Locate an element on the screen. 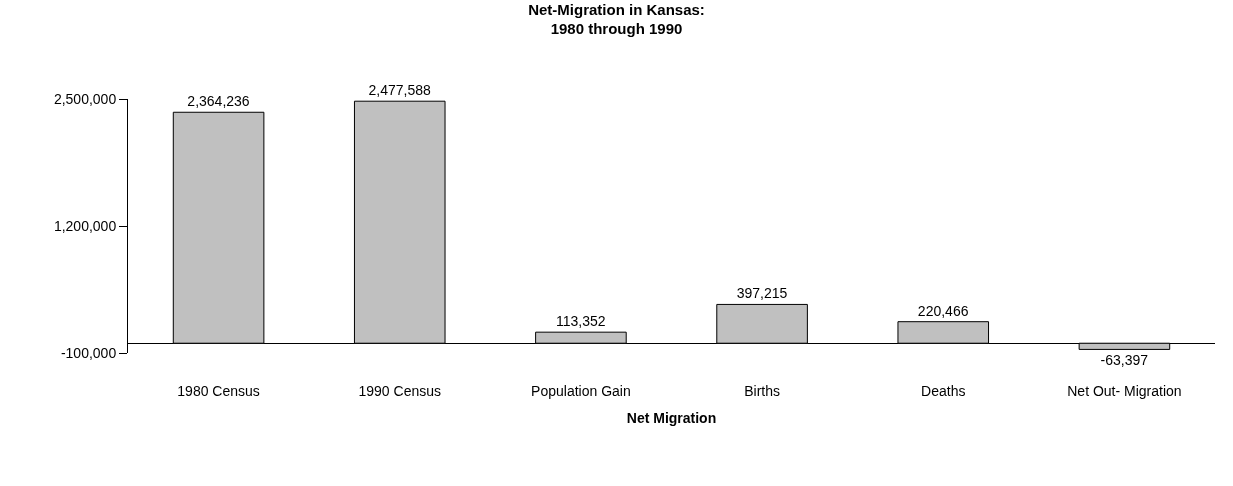  data-label: 2,477,588 is located at coordinates (399, 90).